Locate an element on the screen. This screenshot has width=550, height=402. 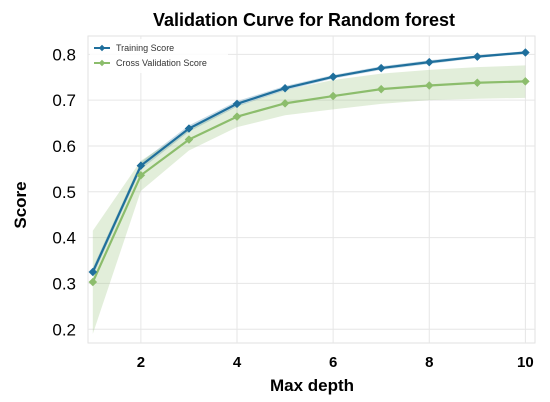
x-tick-label: 6 is located at coordinates (333, 362).